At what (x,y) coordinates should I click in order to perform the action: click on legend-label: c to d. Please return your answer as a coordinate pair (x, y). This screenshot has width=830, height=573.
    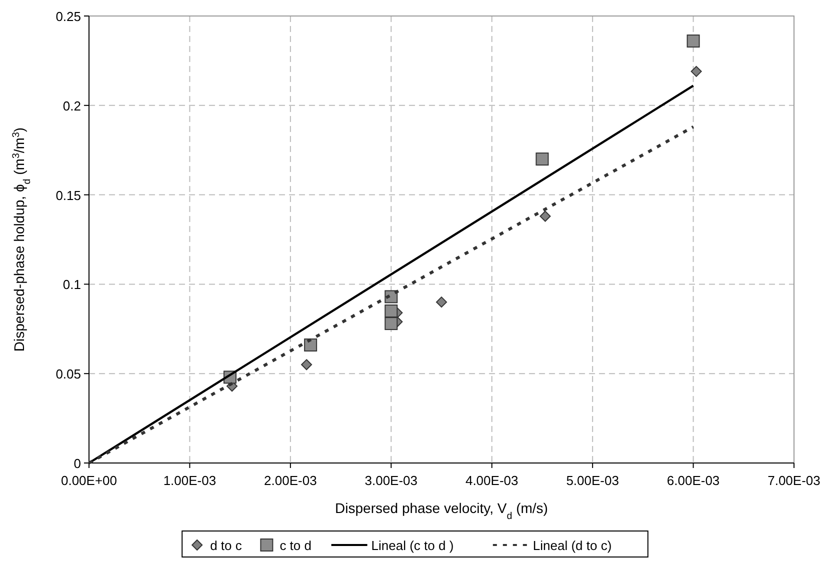
    Looking at the image, I should click on (296, 545).